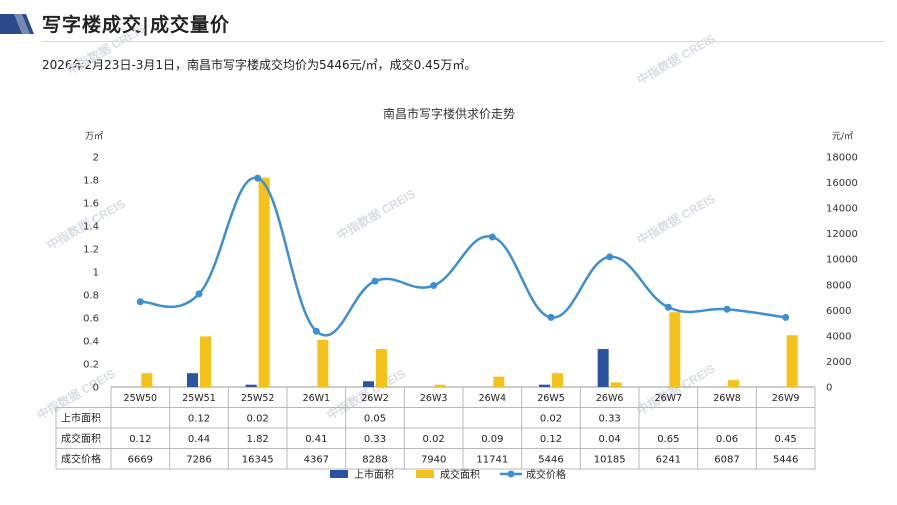  Describe the element at coordinates (492, 439) in the screenshot. I see `table-cell-value: 0.09` at that location.